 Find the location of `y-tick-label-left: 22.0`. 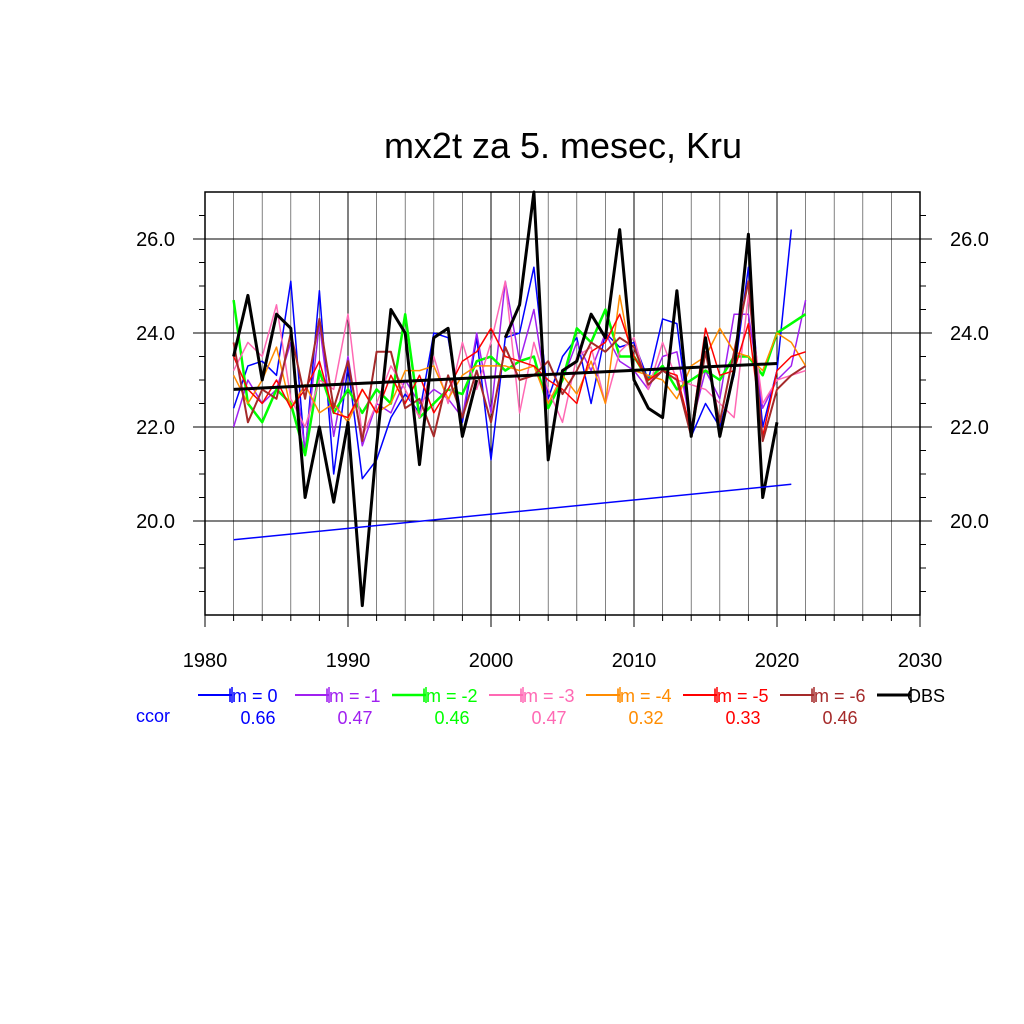

y-tick-label-left: 22.0 is located at coordinates (155, 428).